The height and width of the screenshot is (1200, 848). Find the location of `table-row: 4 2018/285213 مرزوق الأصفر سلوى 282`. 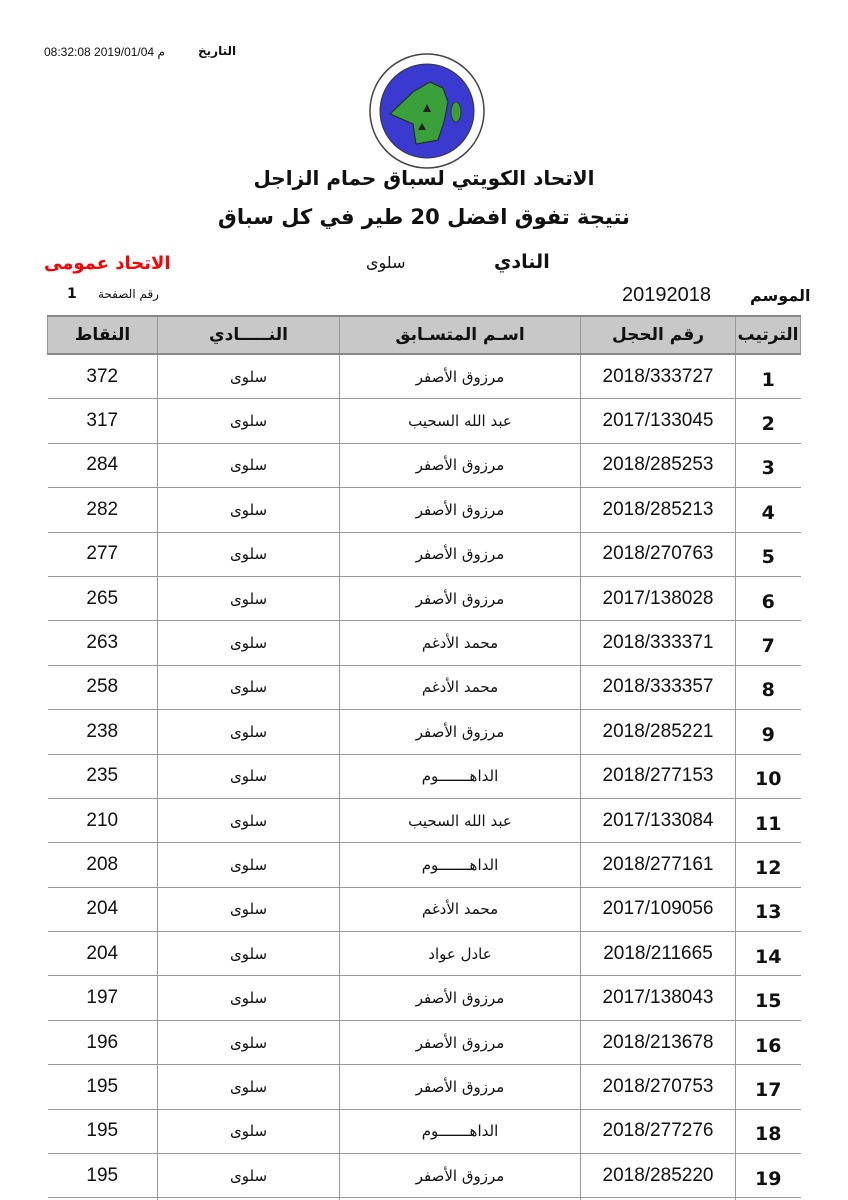

table-row: 4 2018/285213 مرزوق الأصفر سلوى 282 is located at coordinates (424, 510).